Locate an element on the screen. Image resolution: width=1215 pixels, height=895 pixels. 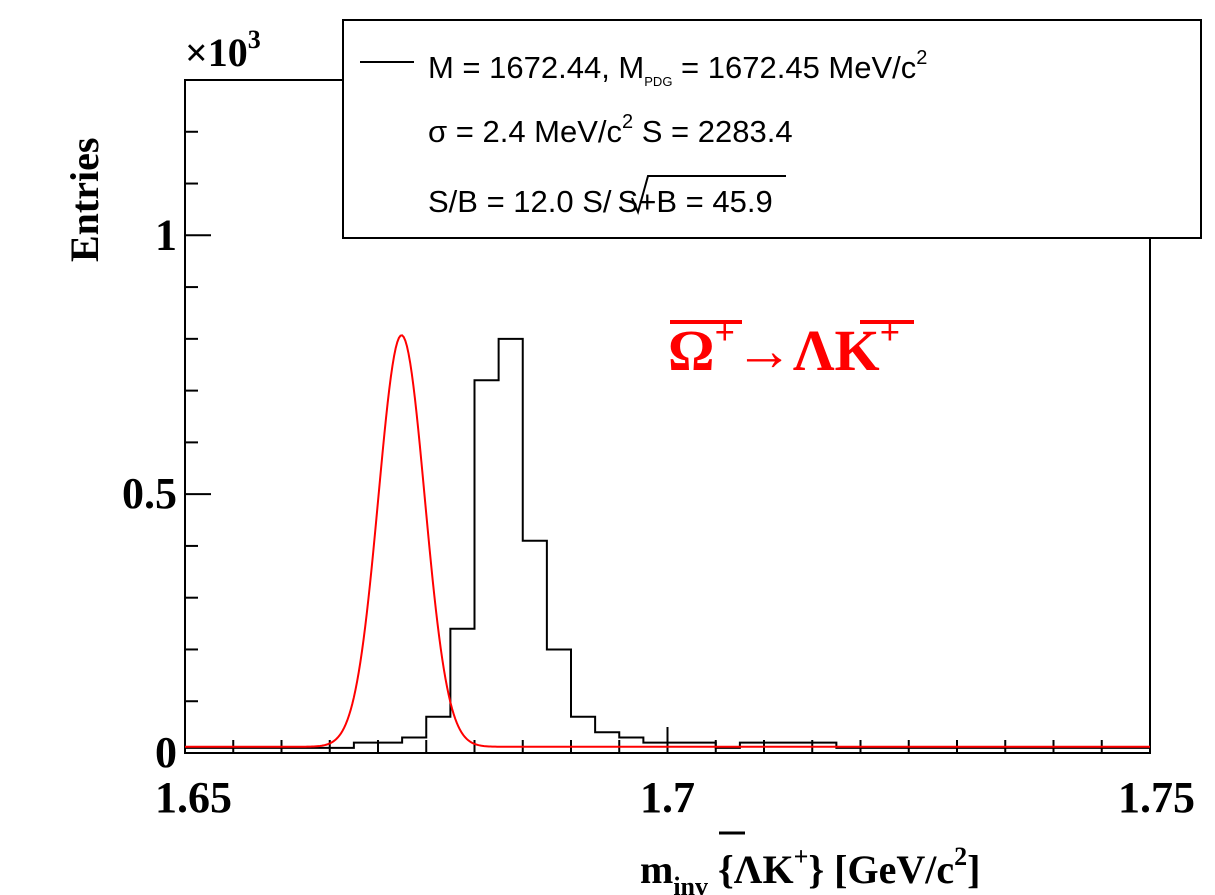
x-tick-label: 1.75 is located at coordinates (1156, 797).